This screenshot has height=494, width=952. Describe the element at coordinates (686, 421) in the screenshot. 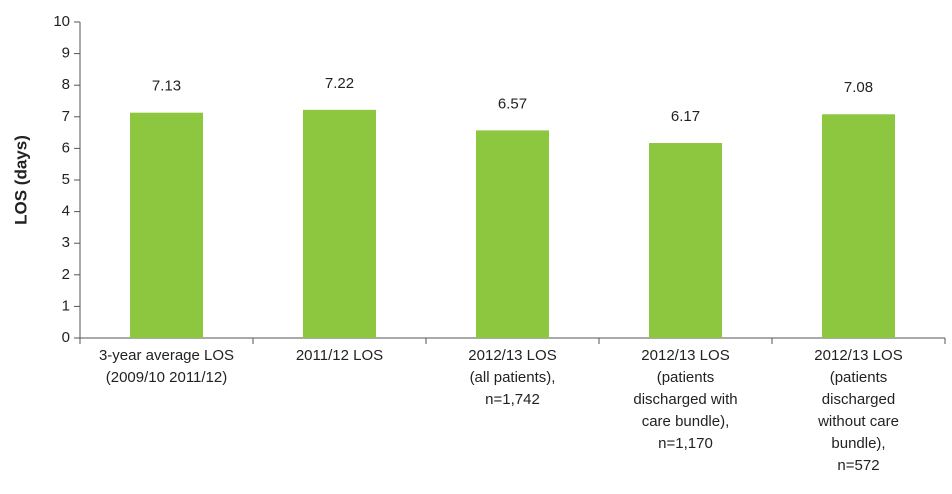

I see `x-tick-label-line: care bundle),` at that location.